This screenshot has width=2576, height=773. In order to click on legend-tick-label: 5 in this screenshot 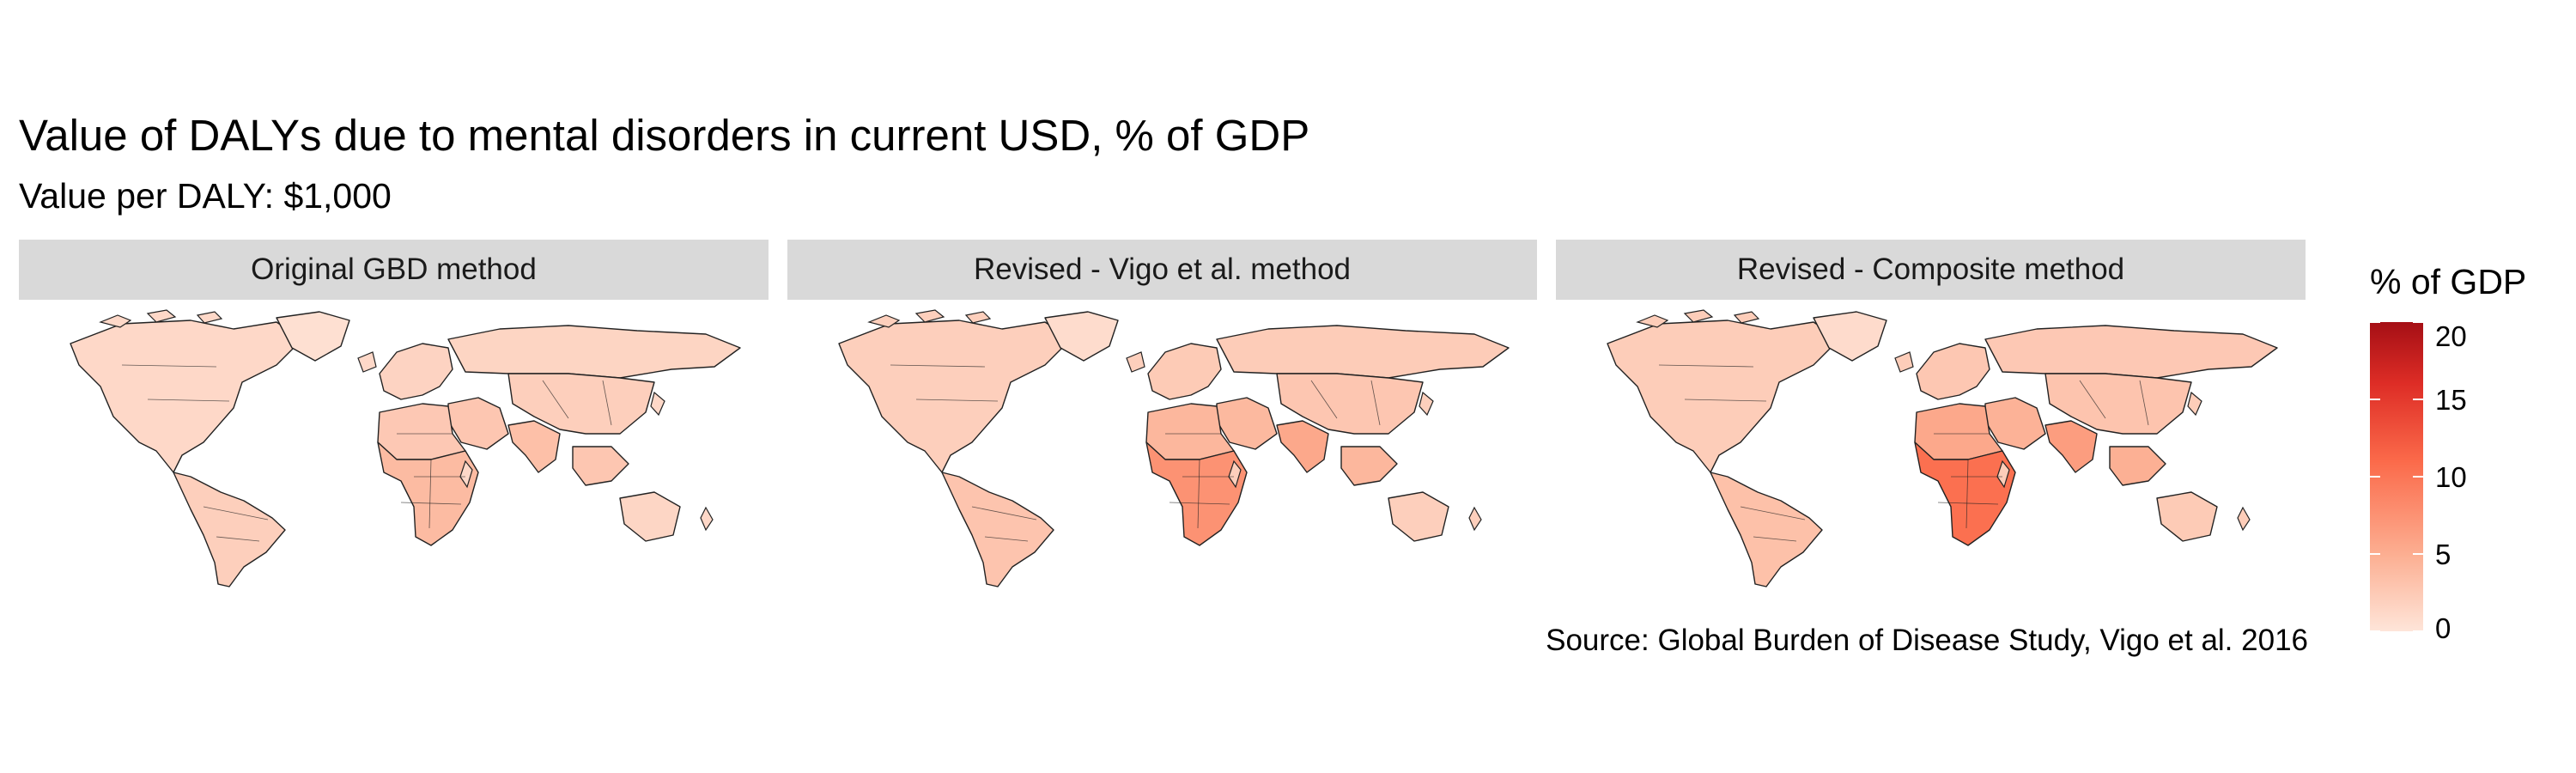, I will do `click(2443, 554)`.